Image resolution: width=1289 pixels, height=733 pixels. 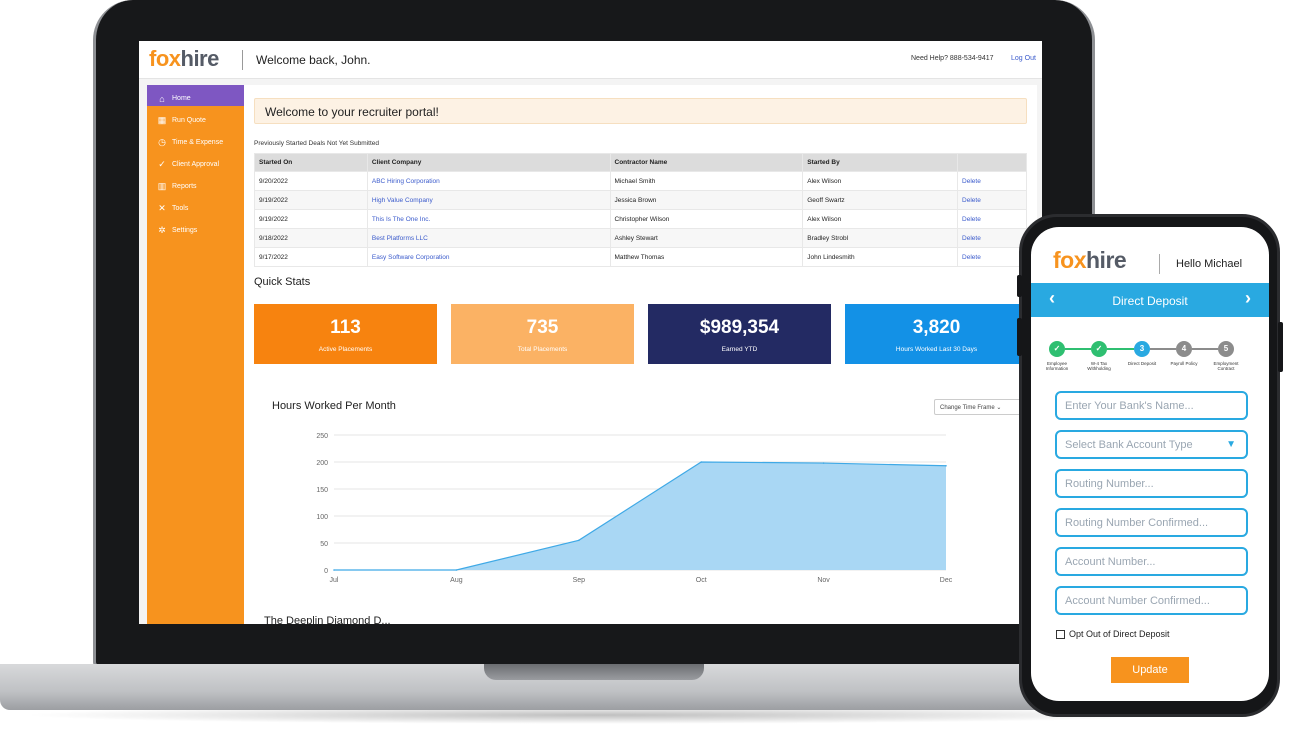 I want to click on stat-card: 113 Active Placements, so click(x=345, y=334).